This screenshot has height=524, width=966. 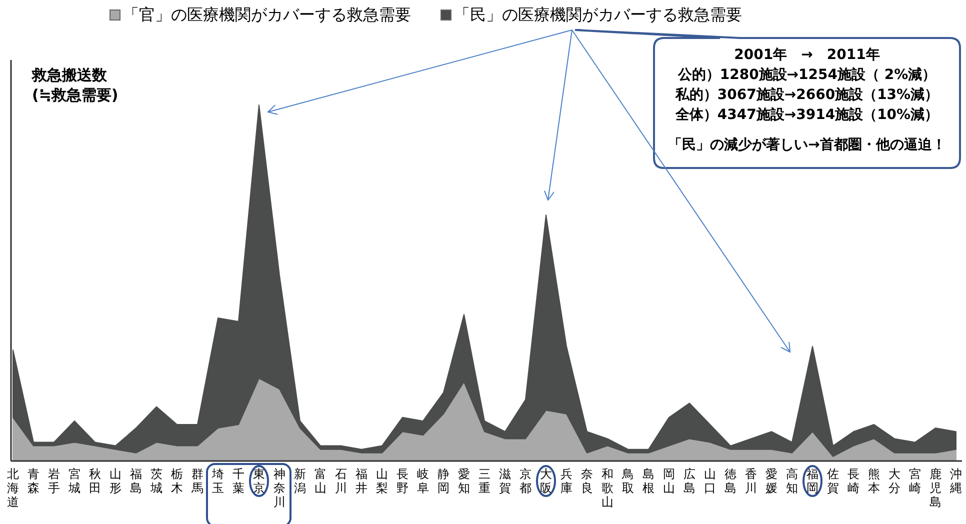 What do you see at coordinates (444, 481) in the screenshot?
I see `x-tick-label: 静岡` at bounding box center [444, 481].